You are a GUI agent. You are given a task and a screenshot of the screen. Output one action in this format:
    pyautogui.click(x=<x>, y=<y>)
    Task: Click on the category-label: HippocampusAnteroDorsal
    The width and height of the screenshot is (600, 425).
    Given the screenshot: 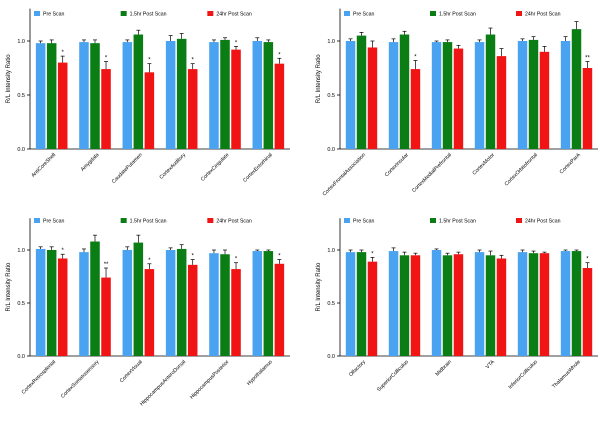 What is the action you would take?
    pyautogui.click(x=163, y=383)
    